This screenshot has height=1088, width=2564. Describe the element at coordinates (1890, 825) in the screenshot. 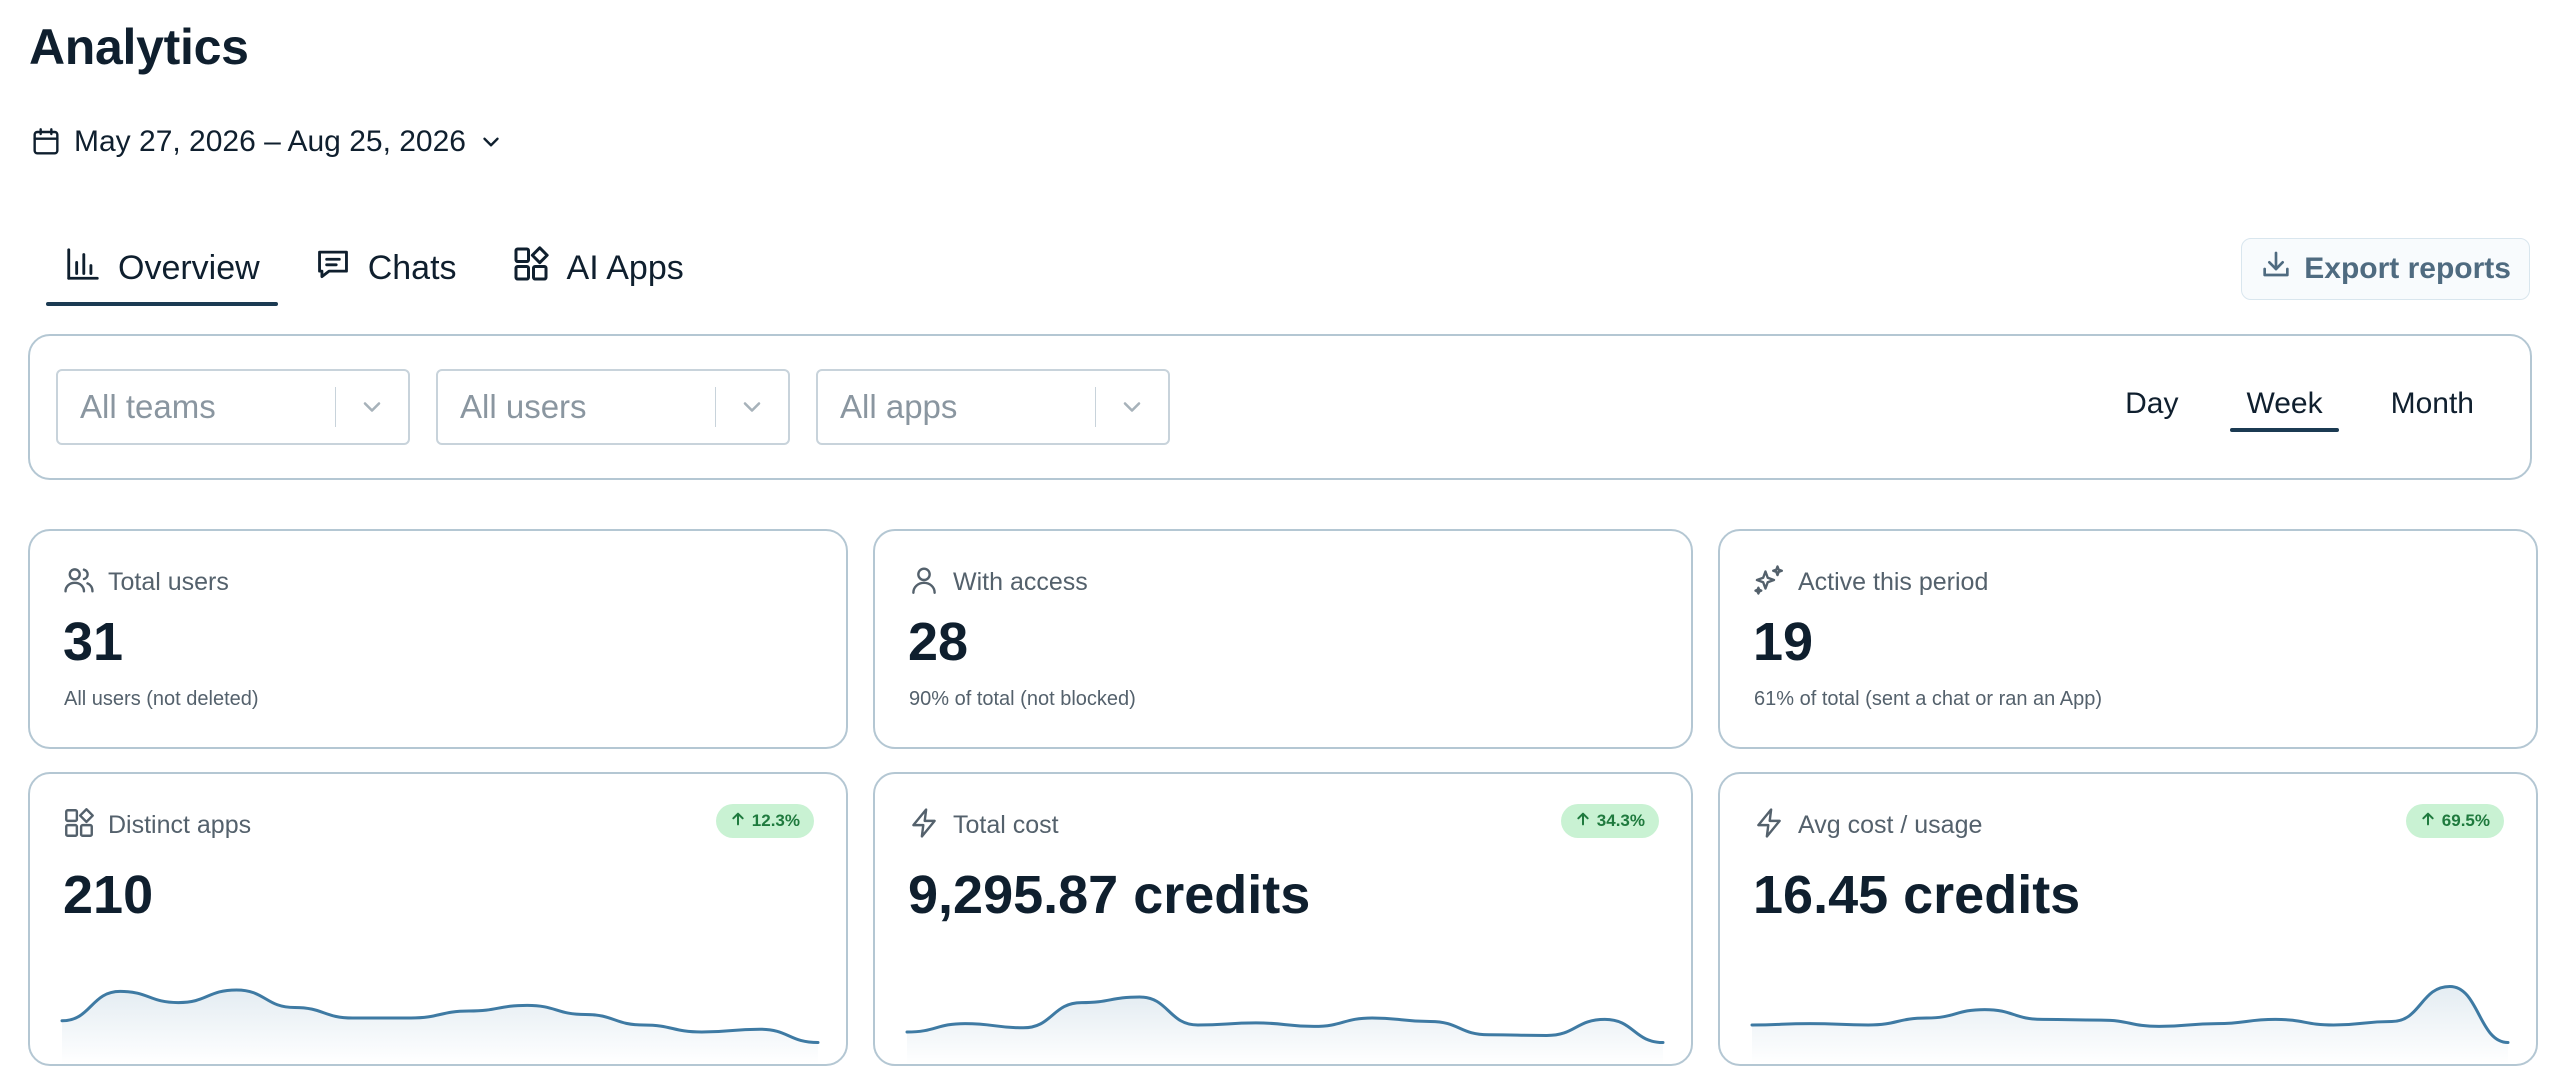

I see `metric-label: Avg cost / usage` at that location.